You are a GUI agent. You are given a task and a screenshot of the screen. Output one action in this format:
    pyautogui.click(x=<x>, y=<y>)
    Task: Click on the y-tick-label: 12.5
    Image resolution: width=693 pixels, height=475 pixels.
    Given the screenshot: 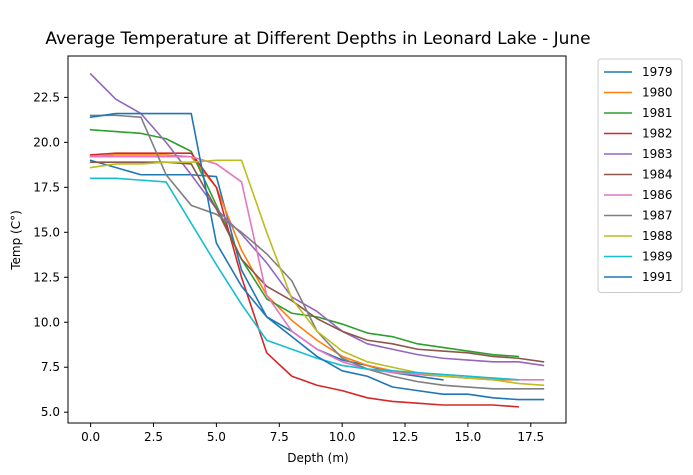 What is the action you would take?
    pyautogui.click(x=46, y=277)
    